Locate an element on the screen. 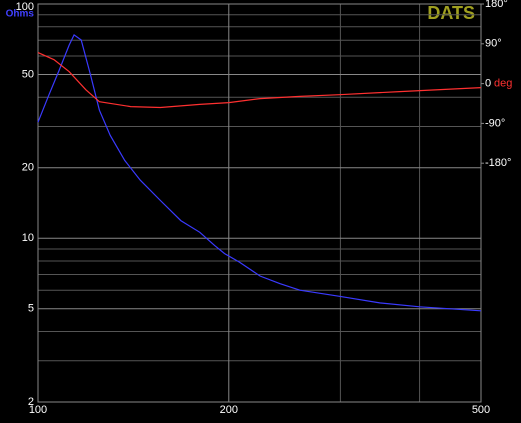 The width and height of the screenshot is (521, 423). x-tick-label: 500 is located at coordinates (481, 410).